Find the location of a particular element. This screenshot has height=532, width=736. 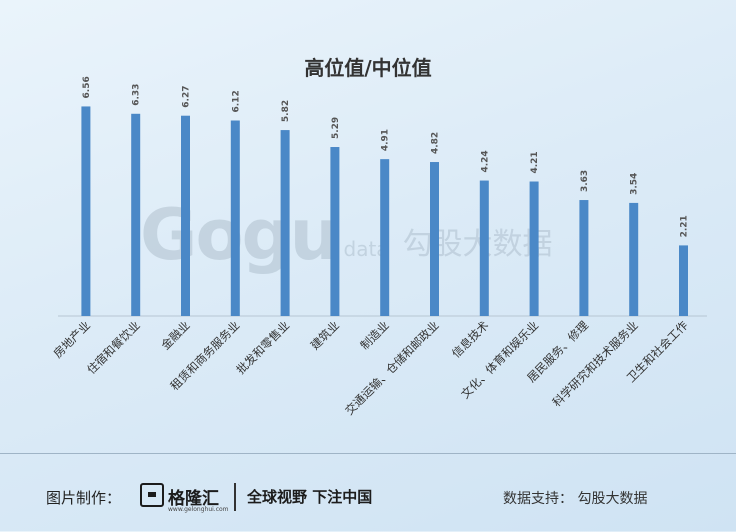

data-label: 5.82 is located at coordinates (286, 111).